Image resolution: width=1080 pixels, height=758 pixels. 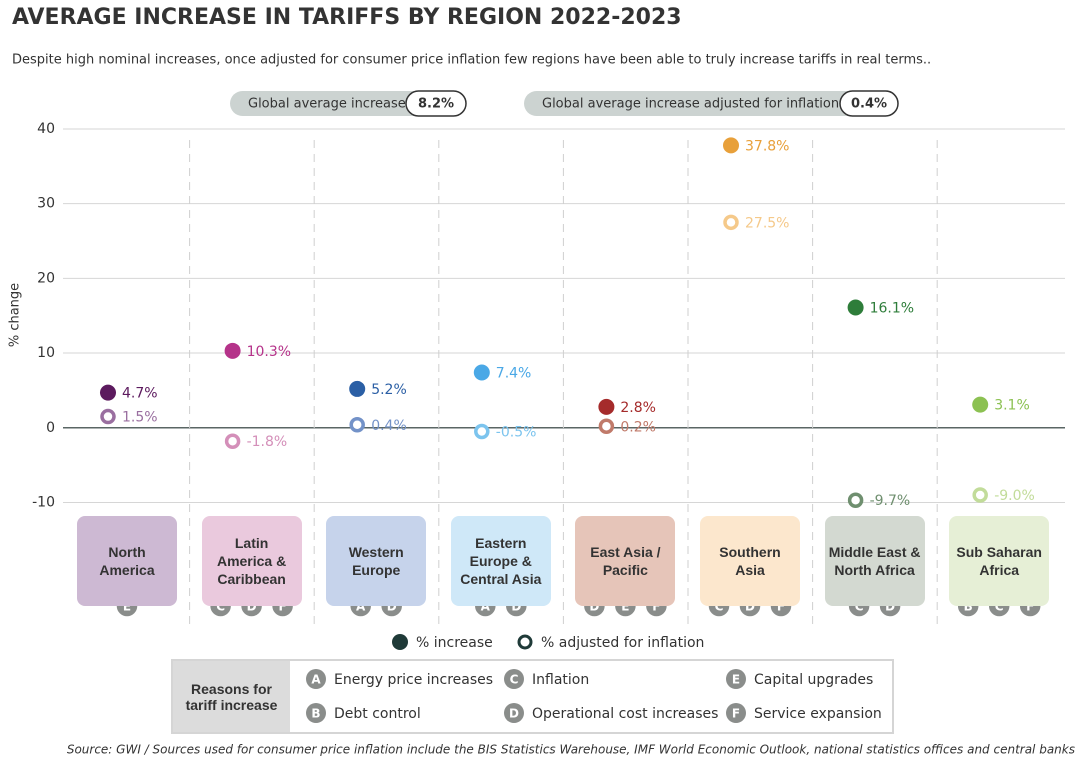 I want to click on y-tick-label: 20, so click(x=46, y=278).